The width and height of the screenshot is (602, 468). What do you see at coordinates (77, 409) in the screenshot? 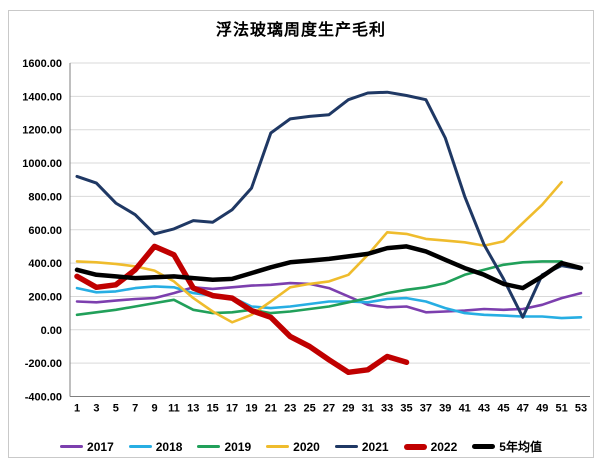
I see `x-tick-label: 1` at bounding box center [77, 409].